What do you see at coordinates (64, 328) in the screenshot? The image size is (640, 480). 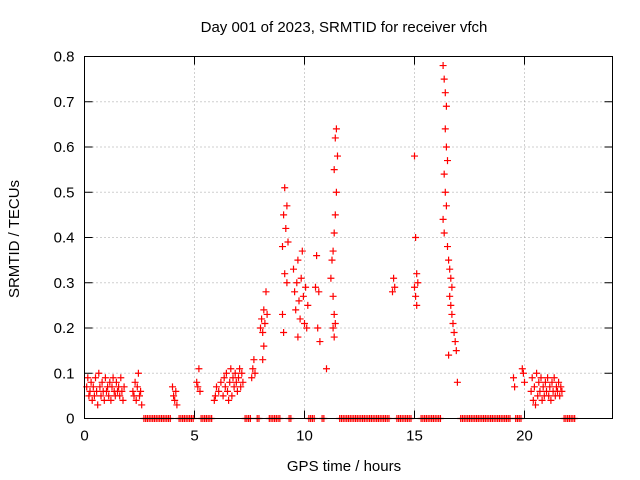 I see `y-tick-label: 0.2` at bounding box center [64, 328].